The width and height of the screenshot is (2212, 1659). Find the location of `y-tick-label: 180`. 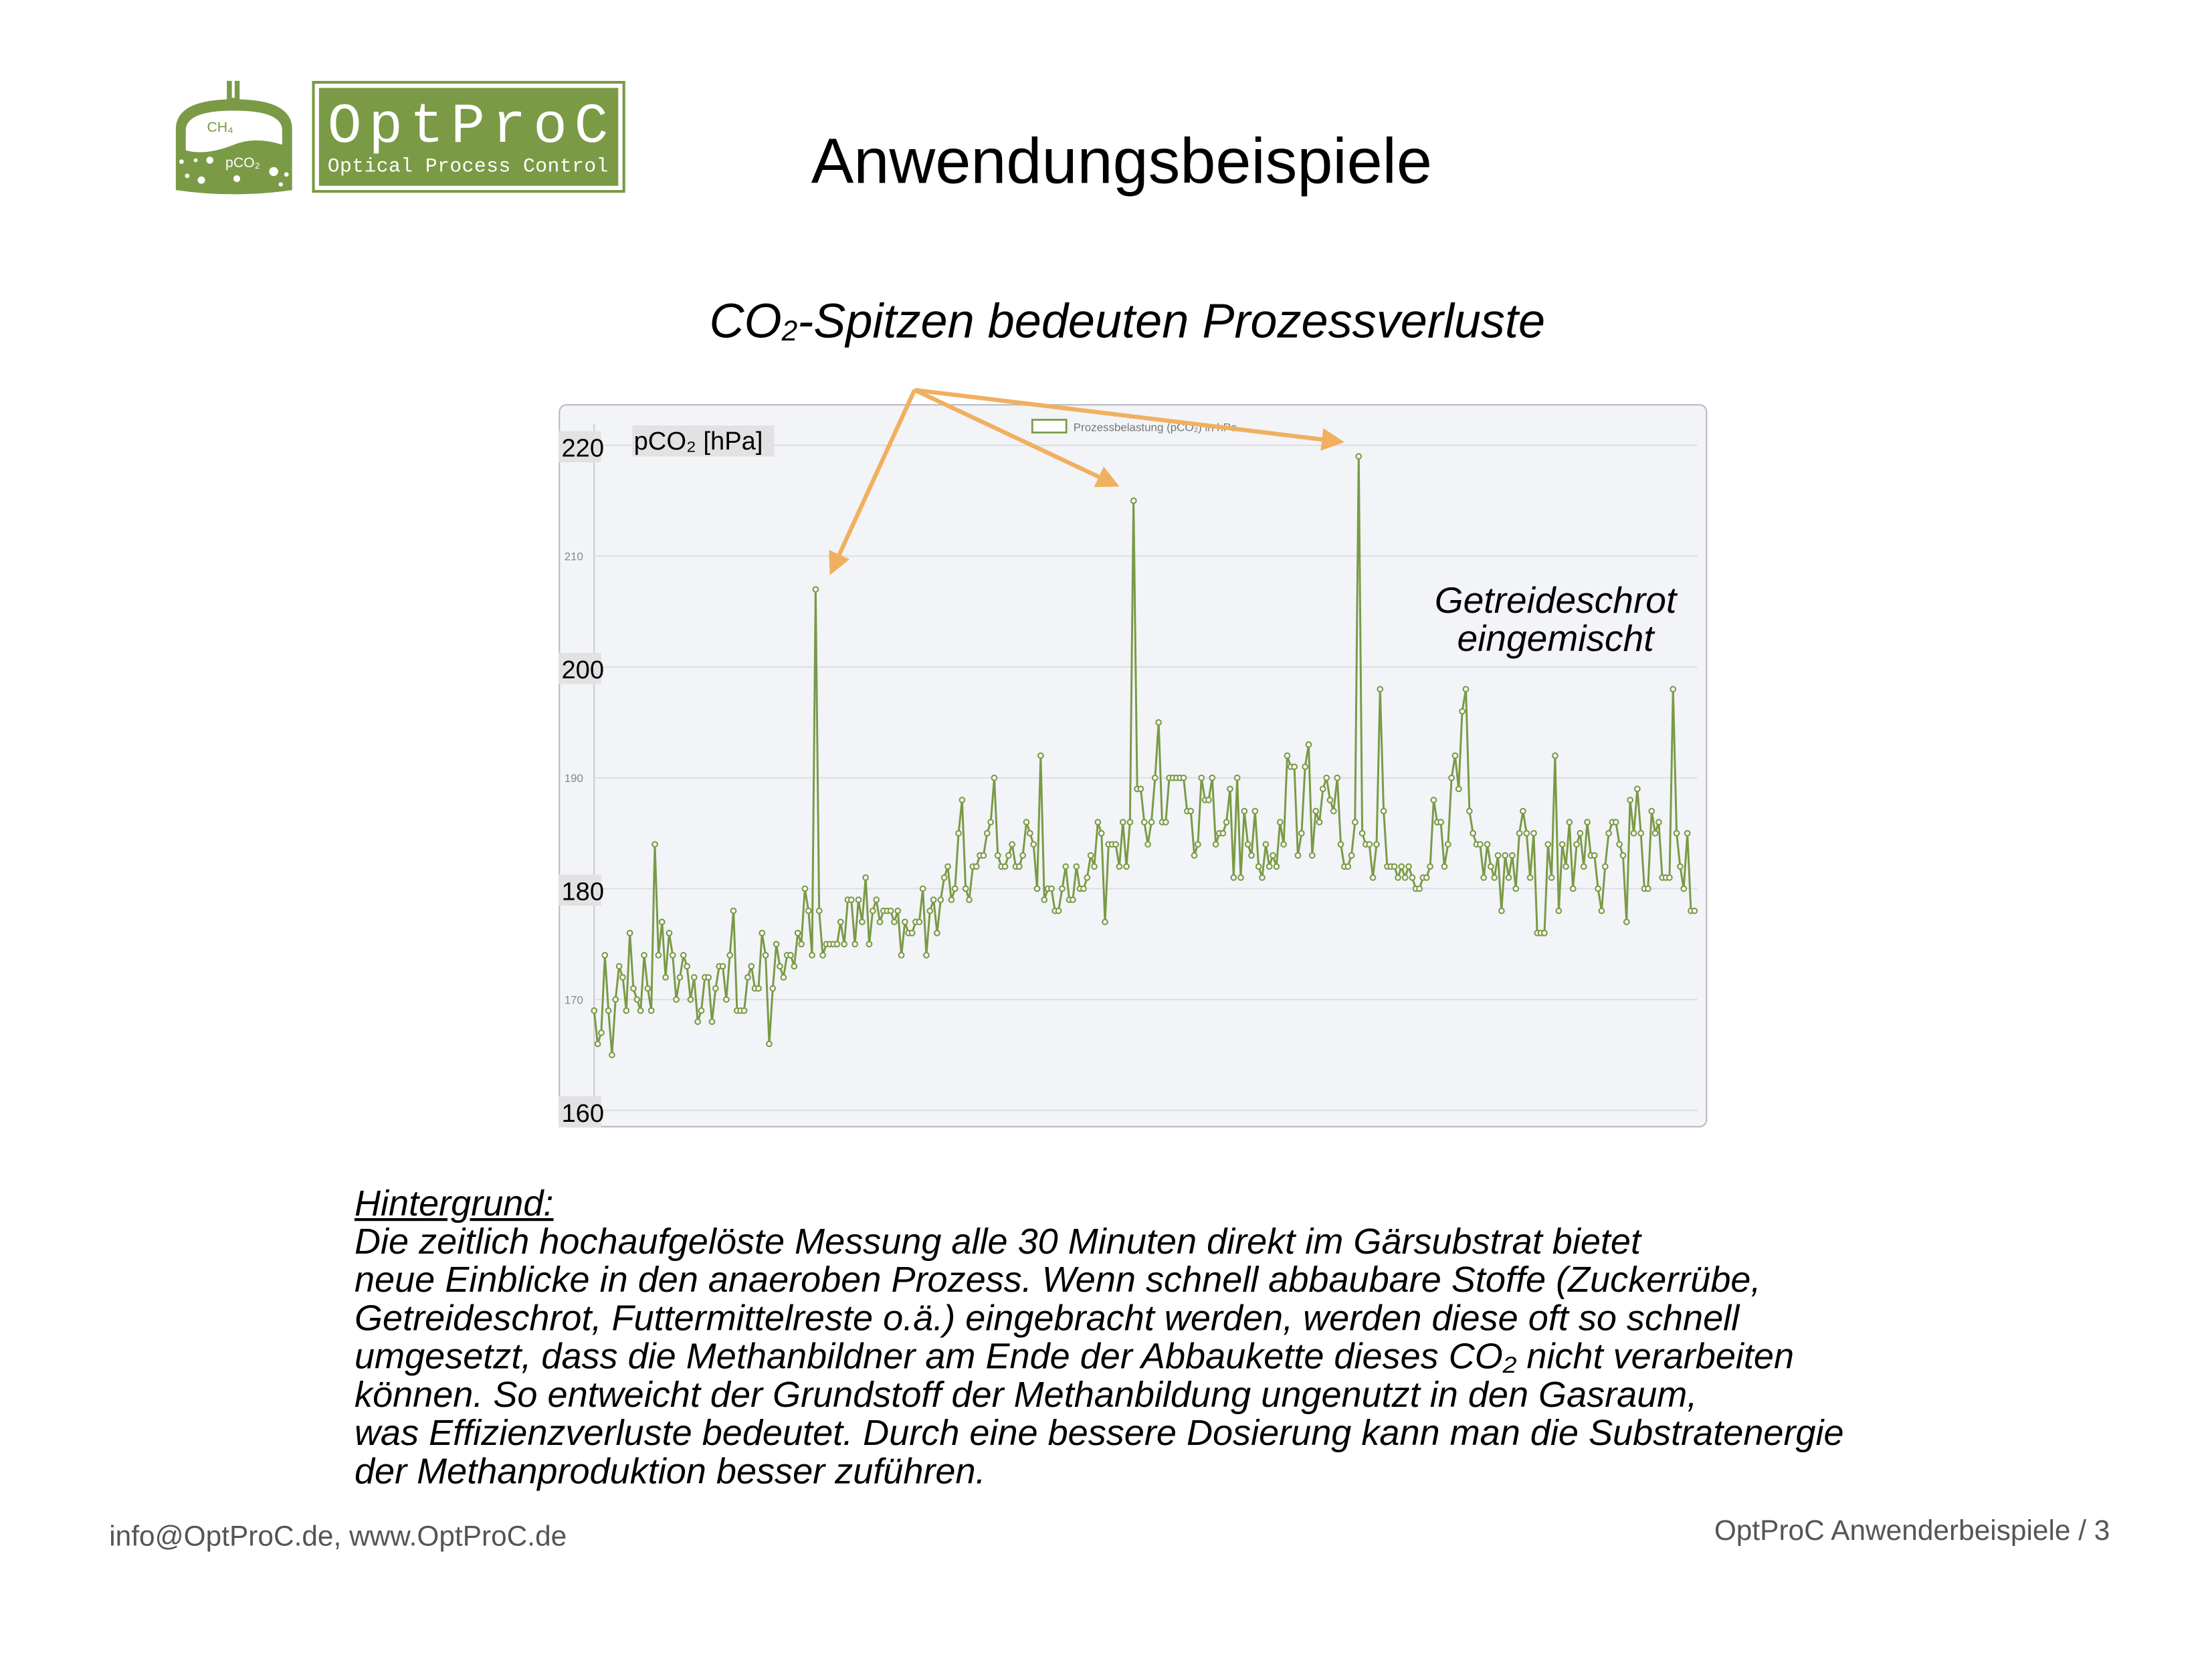

y-tick-label: 180 is located at coordinates (582, 891).